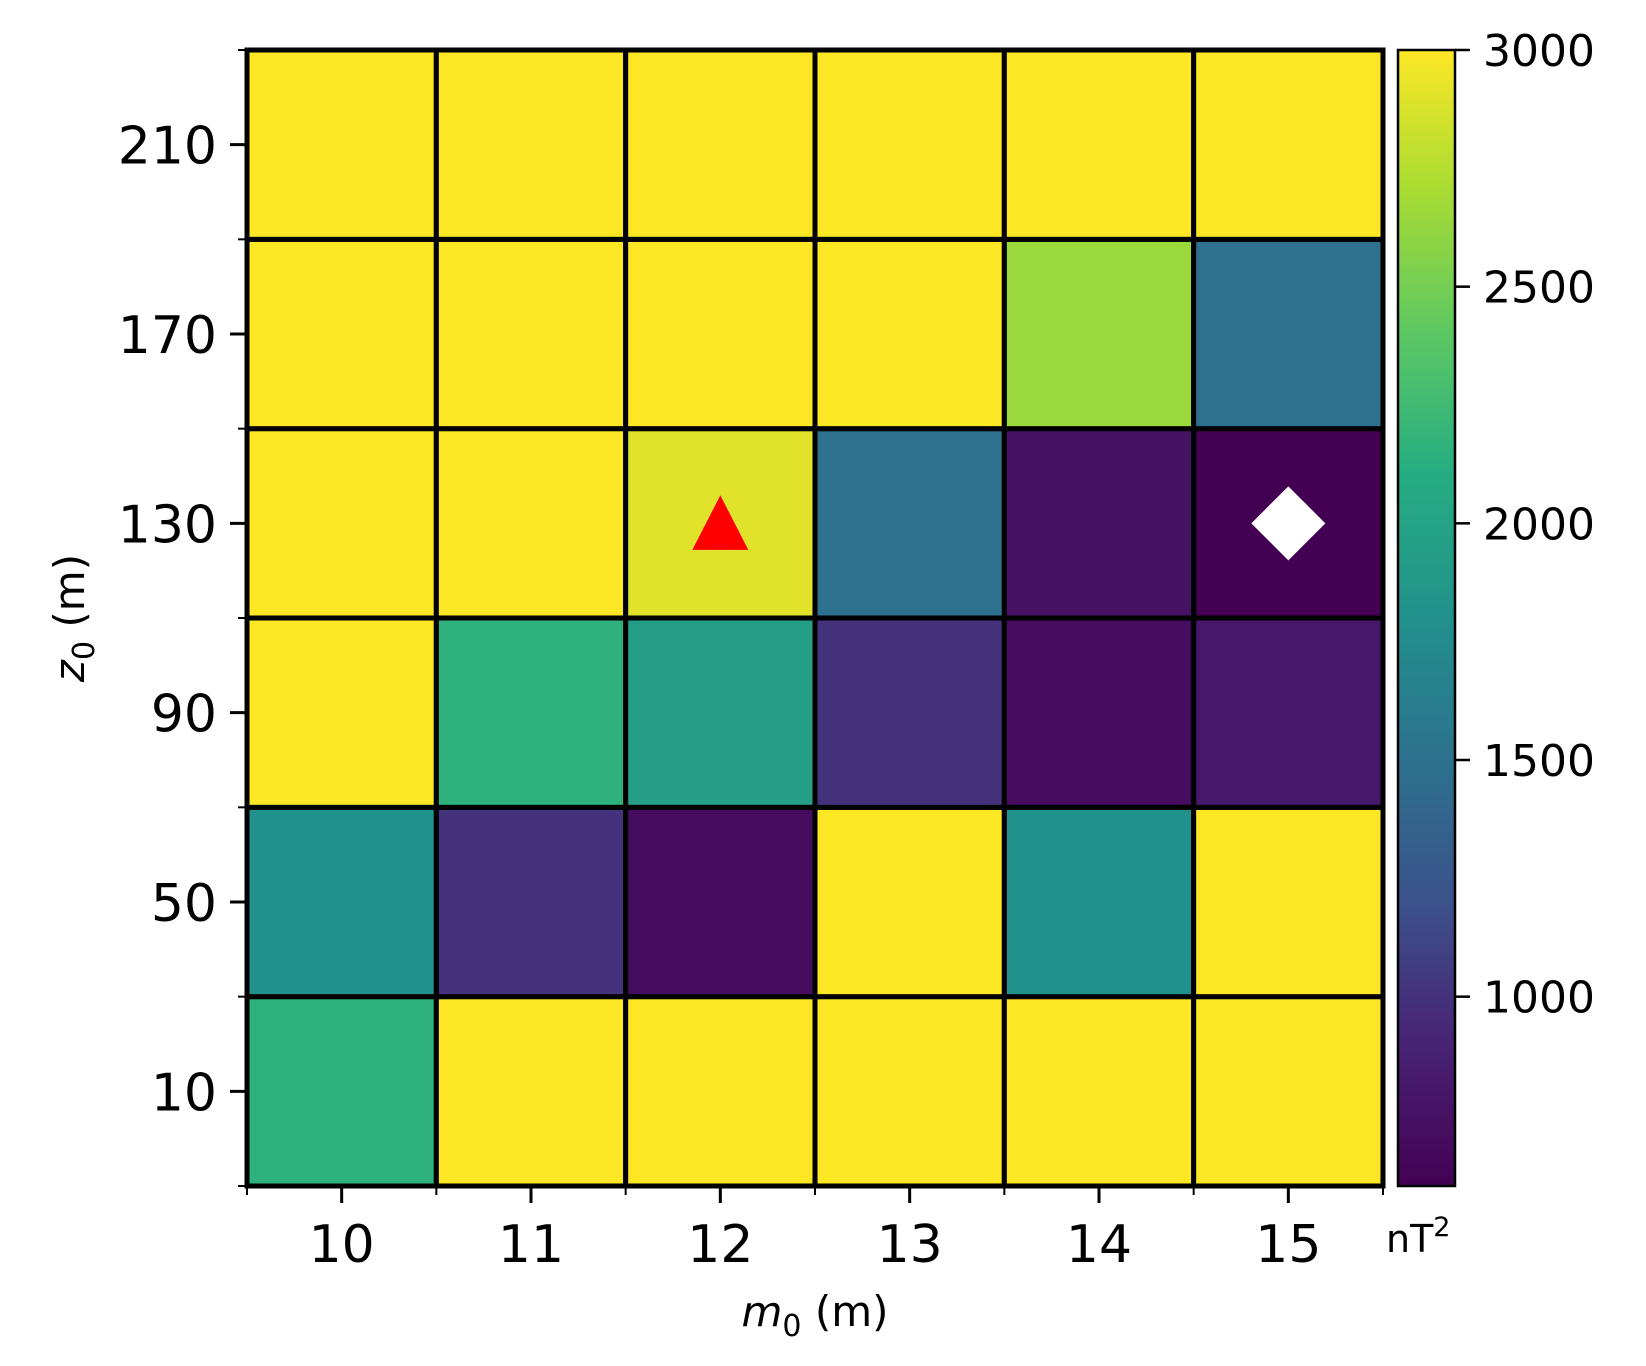  Describe the element at coordinates (531, 1245) in the screenshot. I see `x-tick-label: 11` at that location.